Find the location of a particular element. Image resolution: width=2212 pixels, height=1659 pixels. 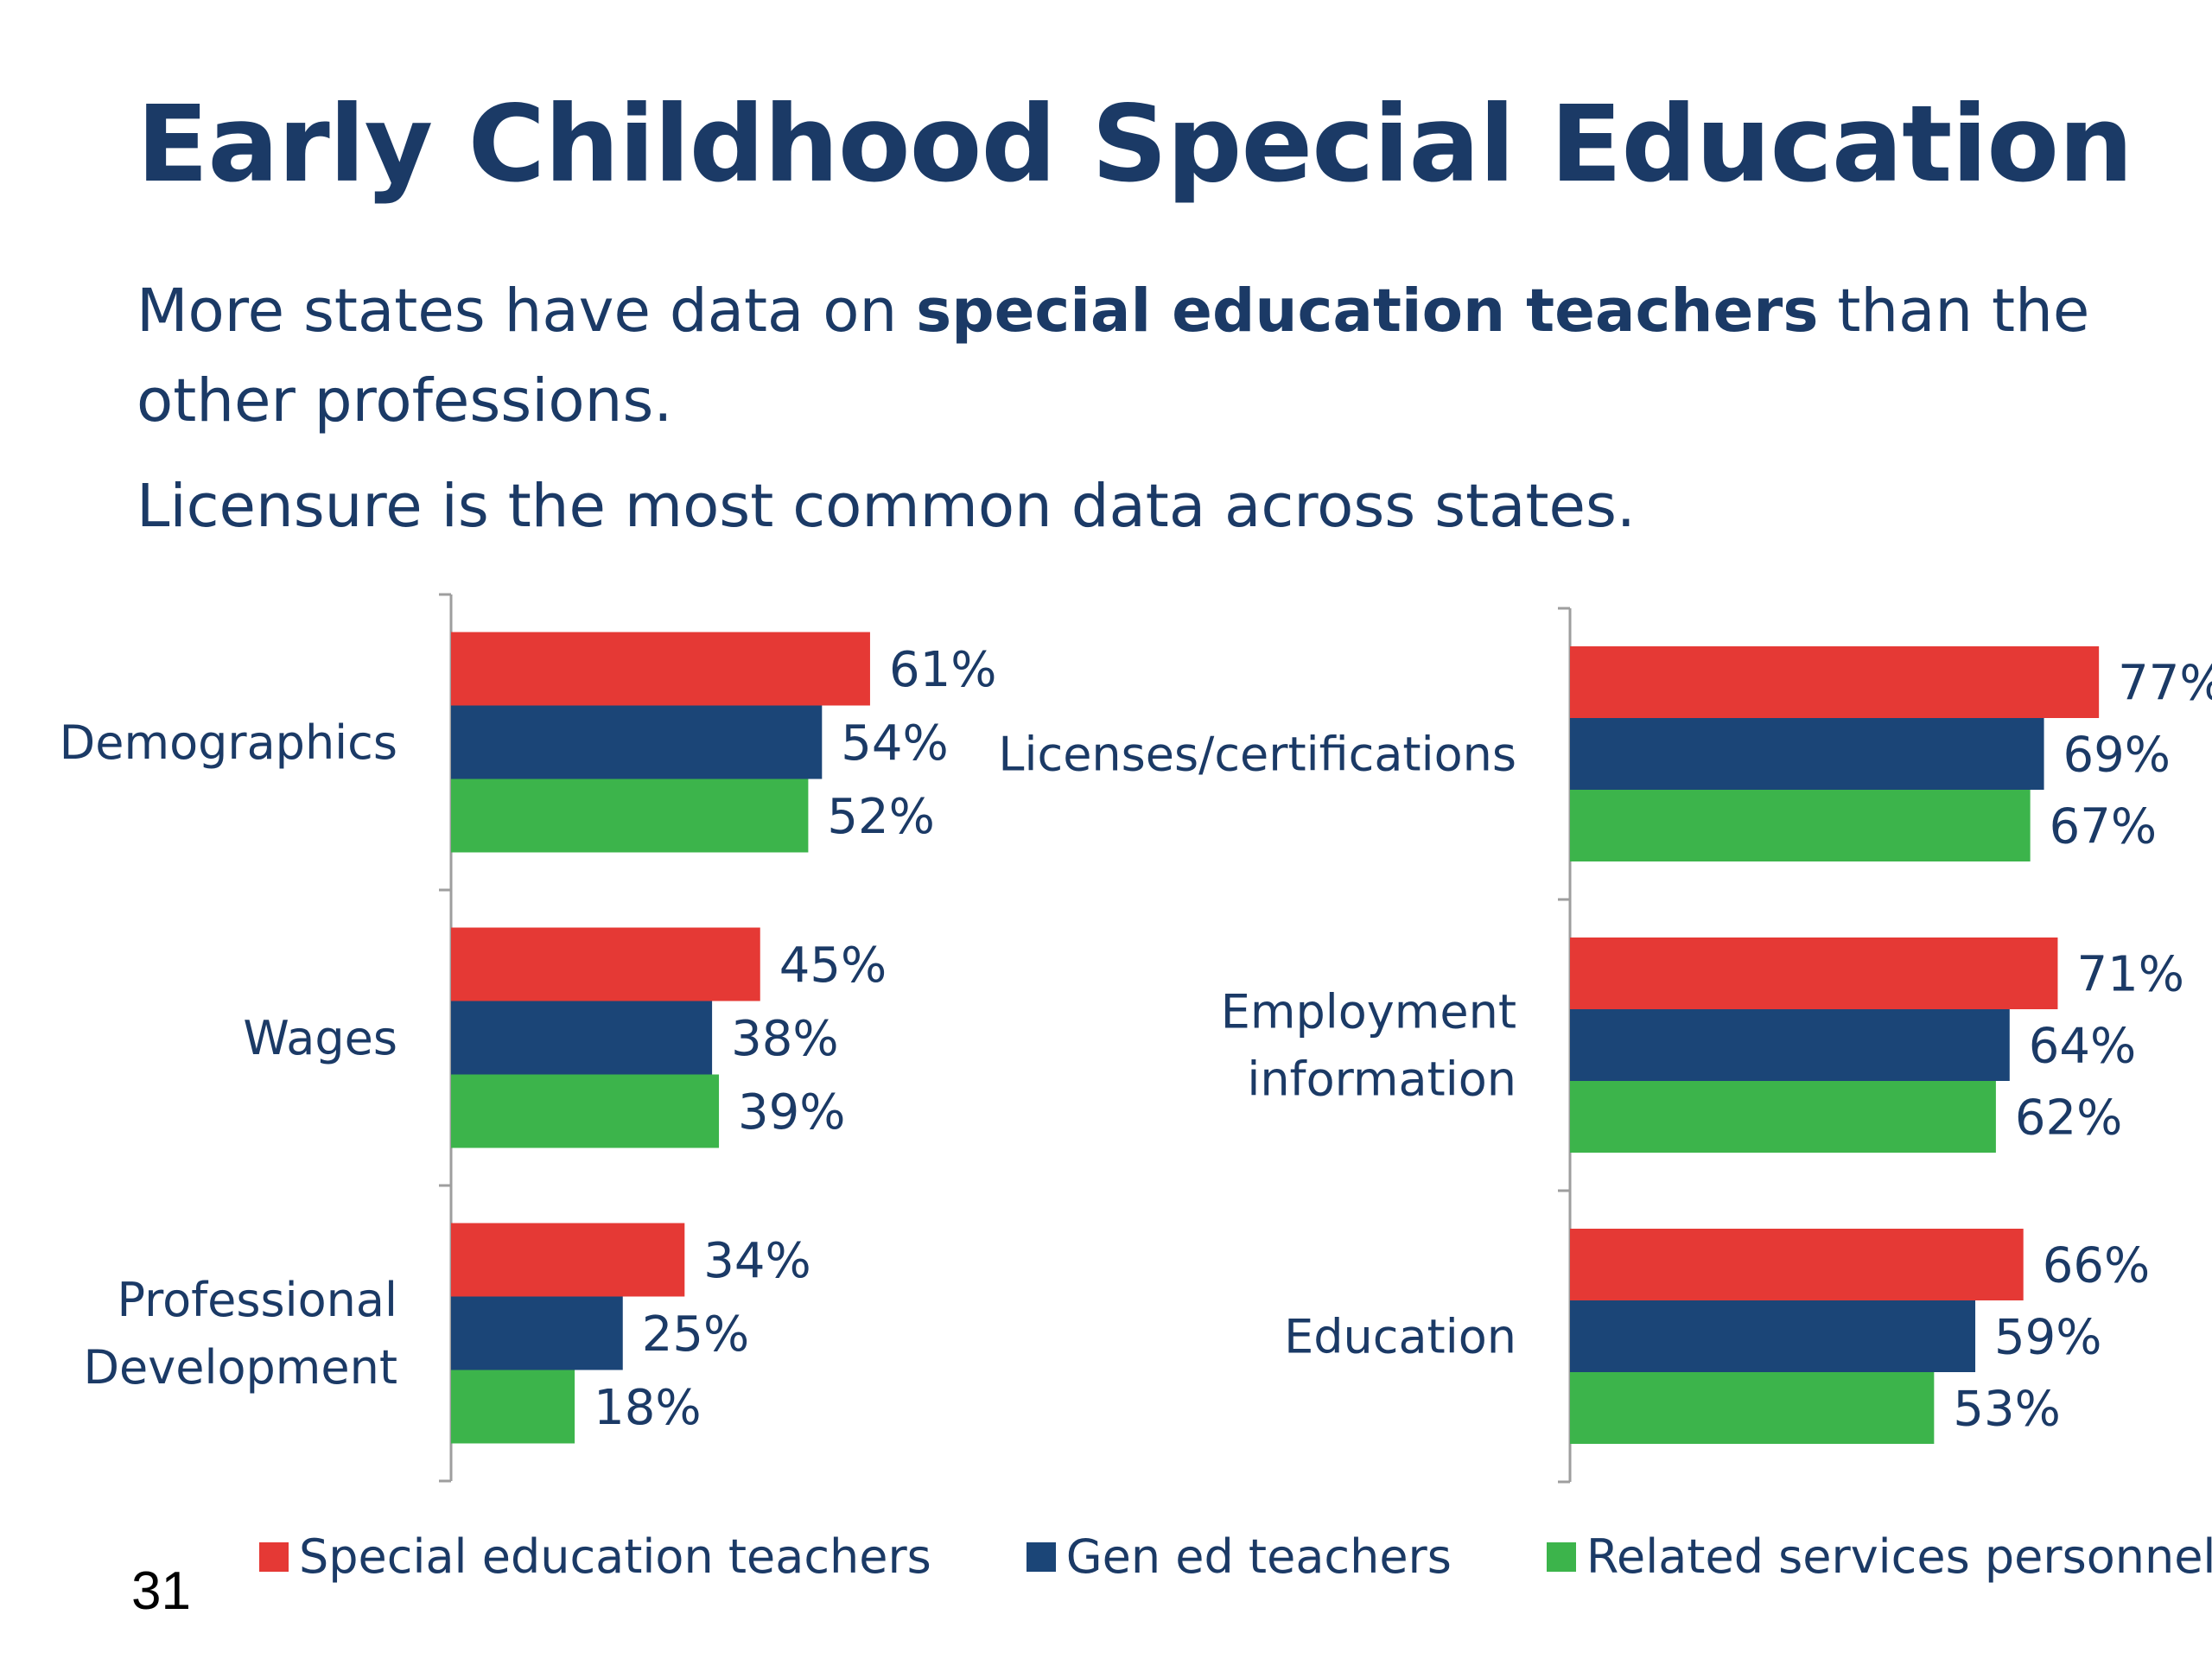

category-label: Employment information is located at coordinates (1368, 1046).